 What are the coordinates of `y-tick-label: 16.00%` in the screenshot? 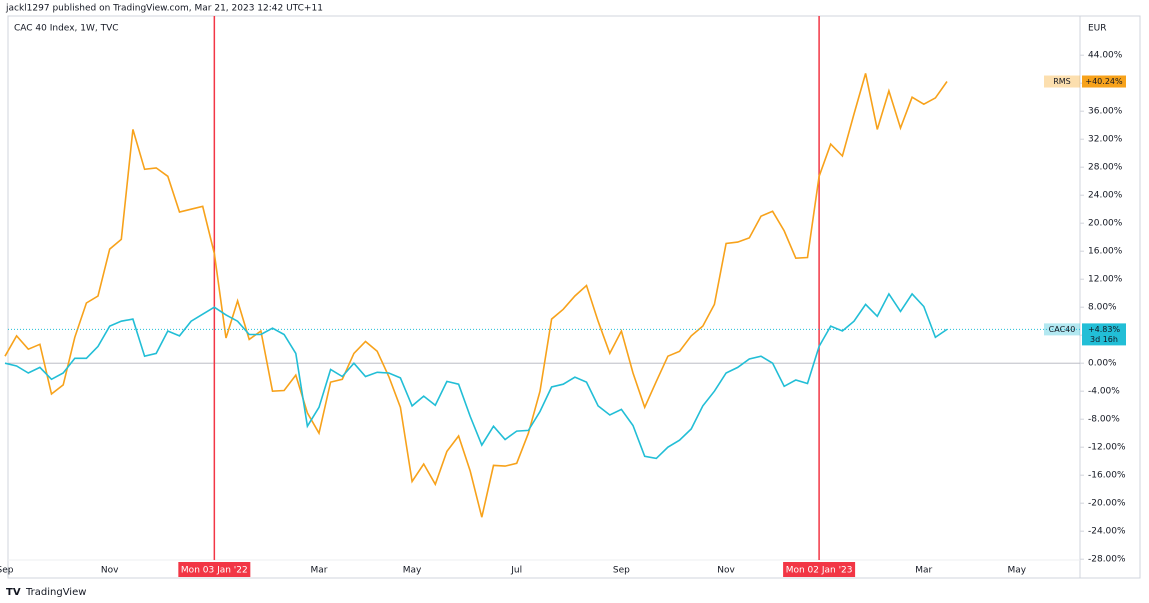 It's located at (1105, 252).